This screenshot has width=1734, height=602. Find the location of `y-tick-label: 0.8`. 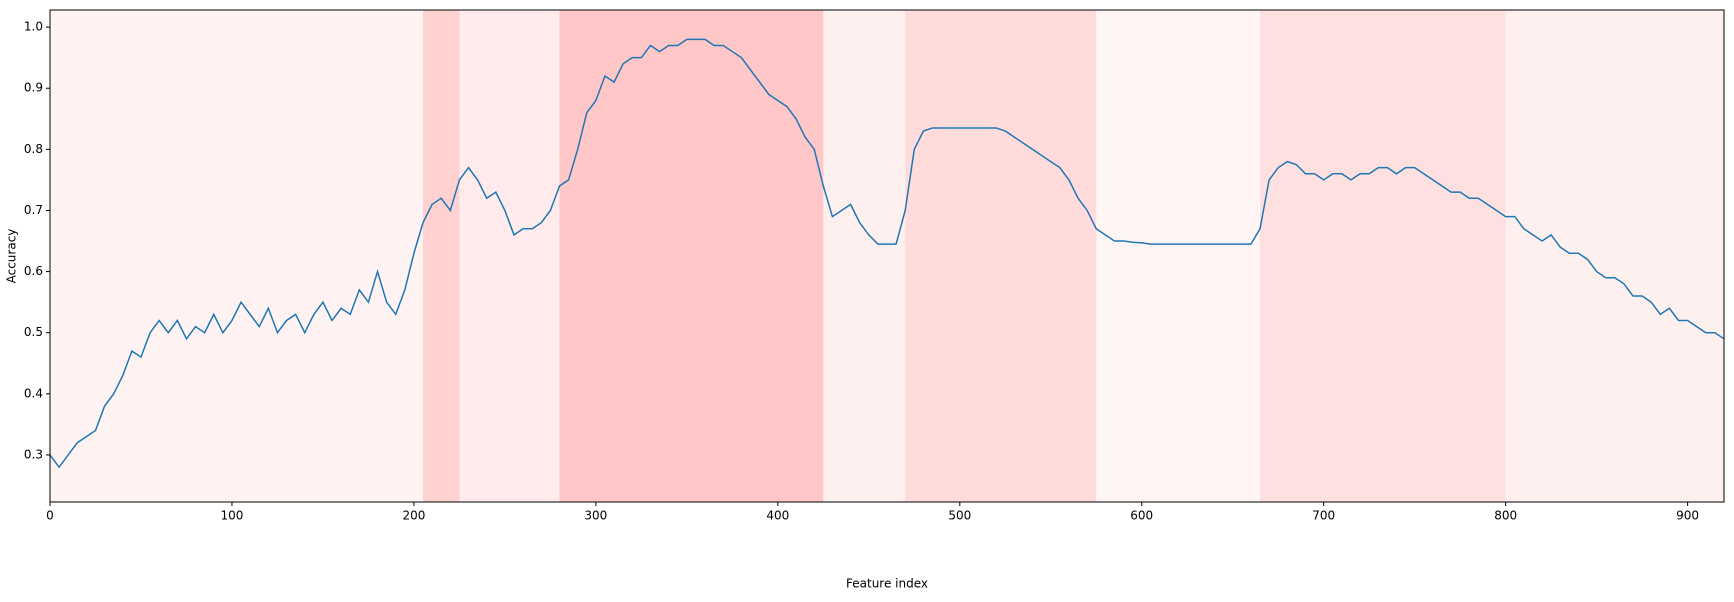

y-tick-label: 0.8 is located at coordinates (33, 149).